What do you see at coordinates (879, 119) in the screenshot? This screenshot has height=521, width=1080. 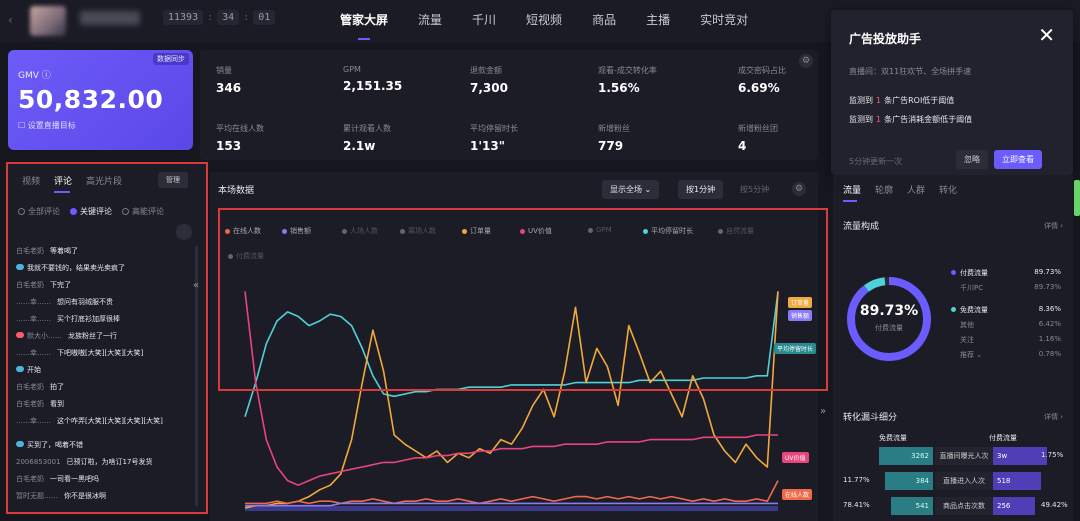 I see `warn-count: 1` at bounding box center [879, 119].